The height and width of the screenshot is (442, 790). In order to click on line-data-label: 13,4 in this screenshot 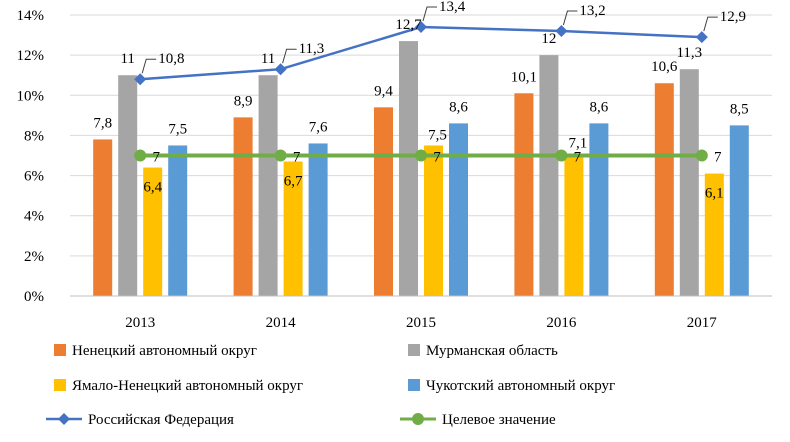, I will do `click(452, 7)`.